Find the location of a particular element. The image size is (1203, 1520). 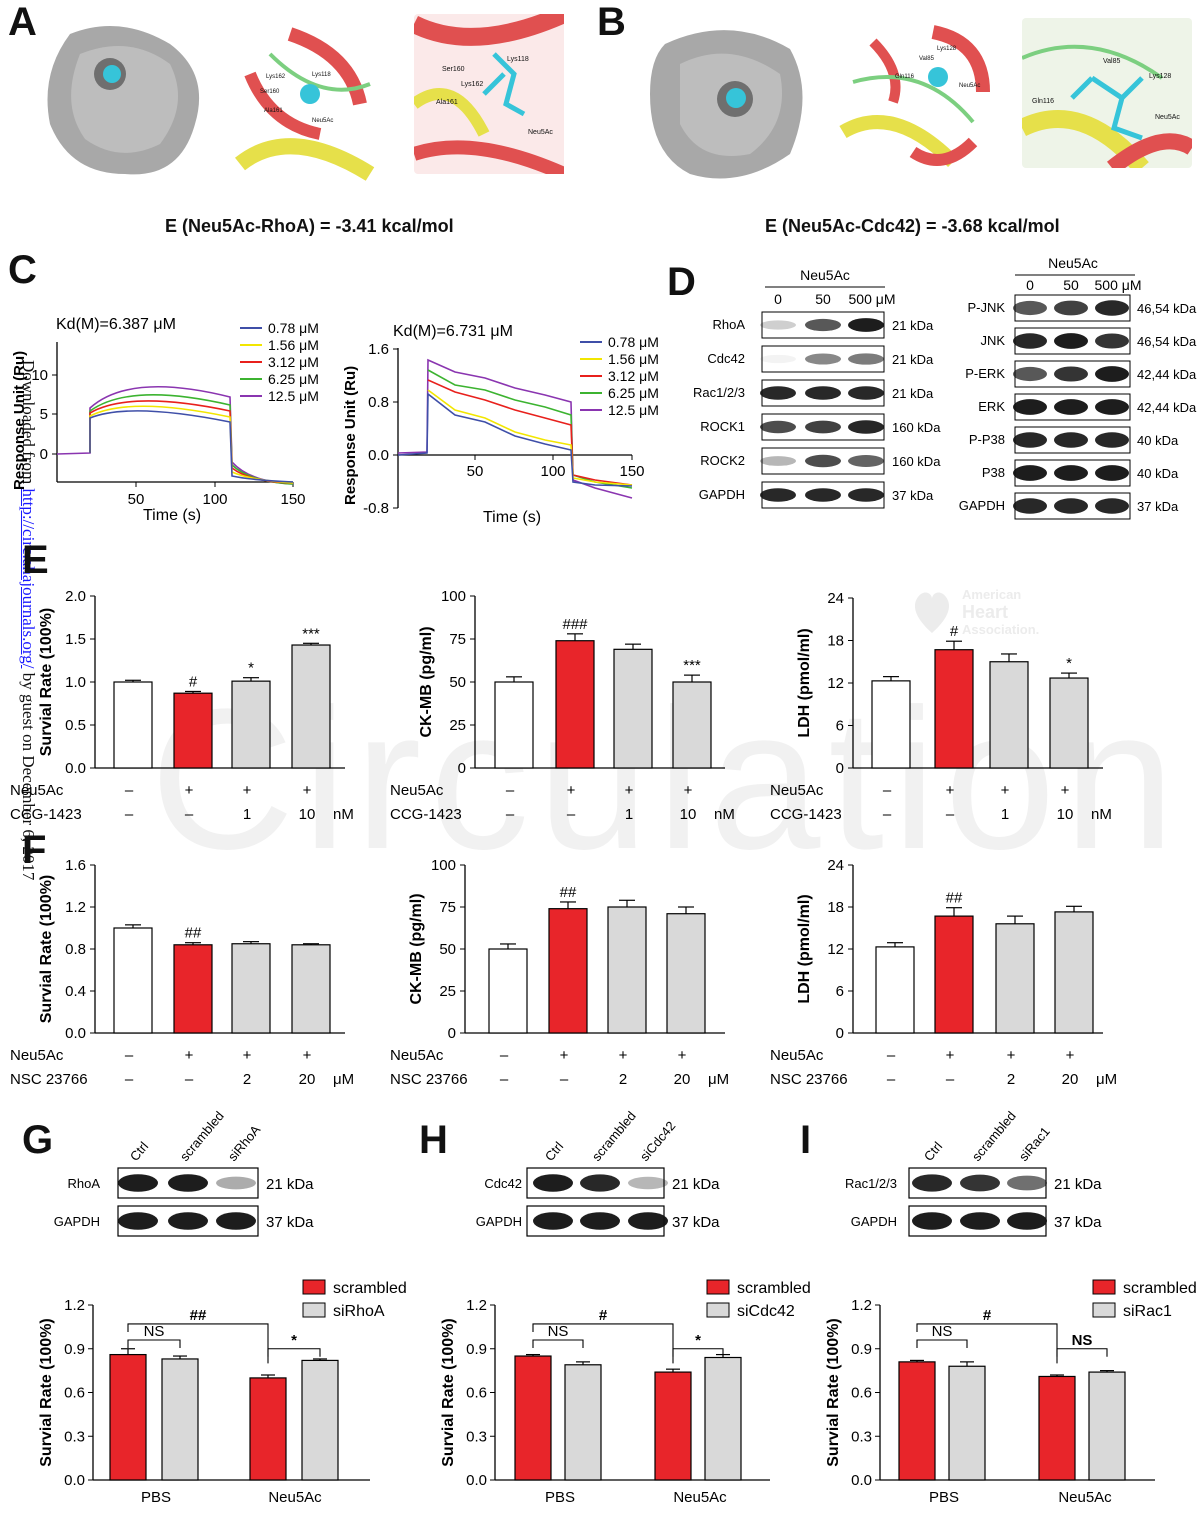

svg-text: 1.56 μM is located at coordinates (293, 345).